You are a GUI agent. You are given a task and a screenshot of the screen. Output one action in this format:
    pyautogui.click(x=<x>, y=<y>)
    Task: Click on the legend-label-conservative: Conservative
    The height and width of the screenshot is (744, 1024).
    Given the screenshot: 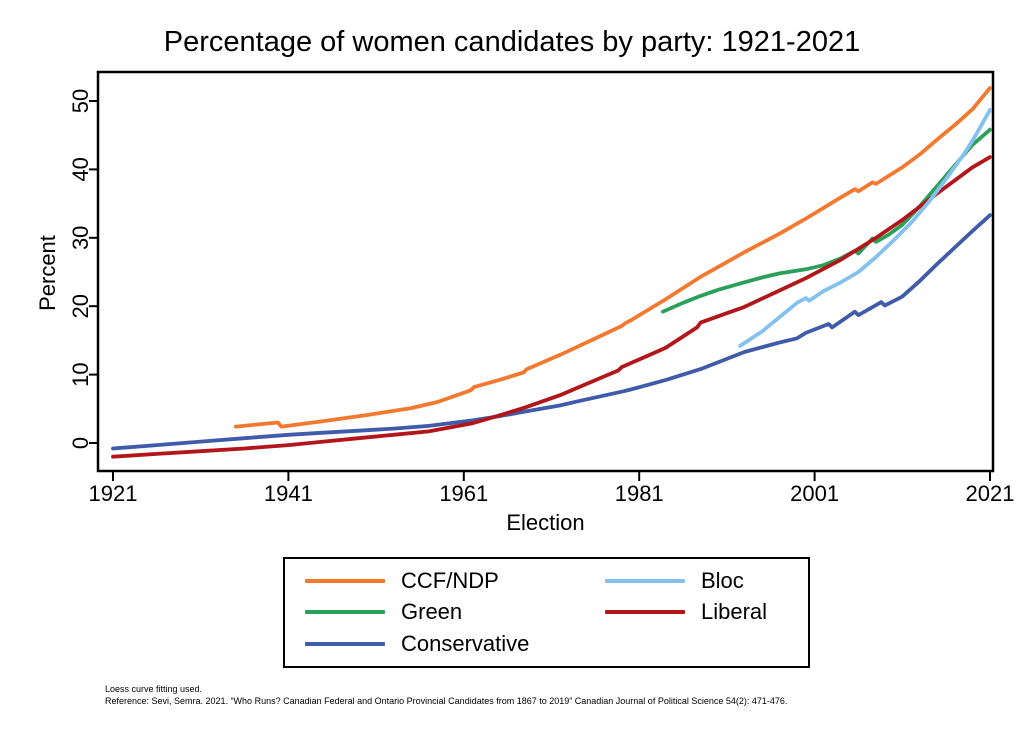 What is the action you would take?
    pyautogui.click(x=465, y=644)
    